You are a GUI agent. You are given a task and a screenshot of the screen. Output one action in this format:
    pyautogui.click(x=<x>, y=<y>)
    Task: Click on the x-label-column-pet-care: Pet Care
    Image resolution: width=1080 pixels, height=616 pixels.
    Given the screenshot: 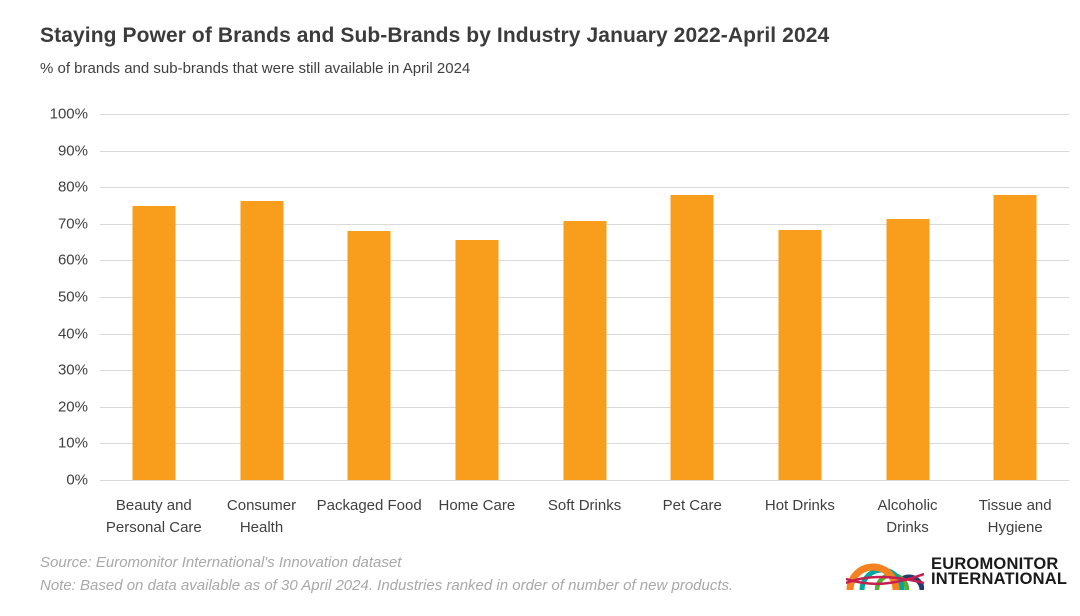 What is the action you would take?
    pyautogui.click(x=692, y=517)
    